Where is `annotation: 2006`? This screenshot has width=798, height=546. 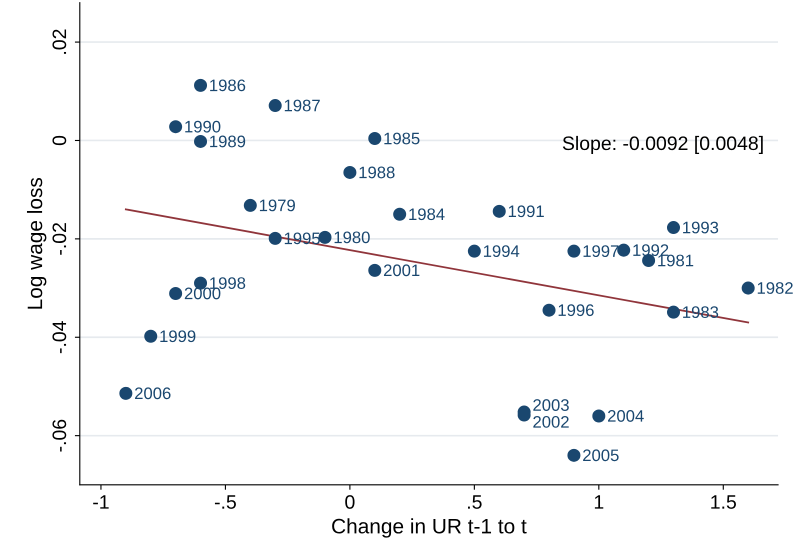 annotation: 2006 is located at coordinates (153, 393).